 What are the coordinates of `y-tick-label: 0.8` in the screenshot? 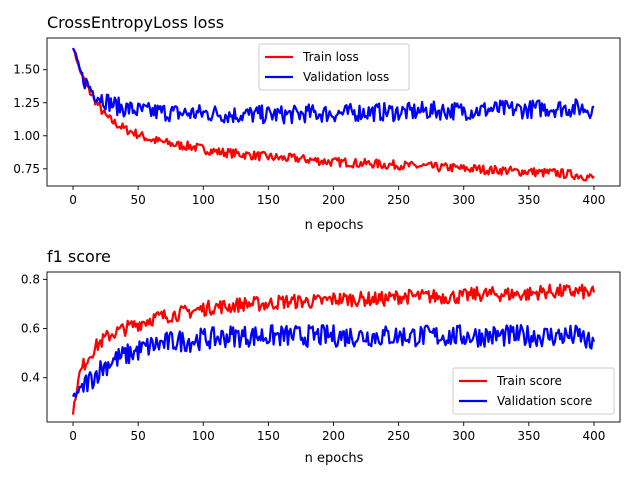 It's located at (30, 279).